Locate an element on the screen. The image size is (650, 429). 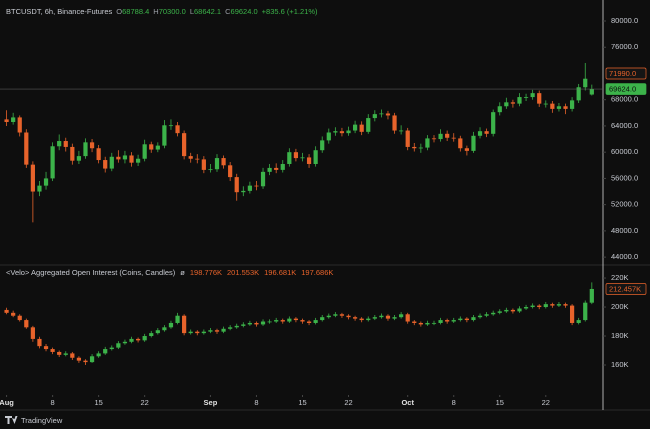
x-tick-label: Oct is located at coordinates (407, 402).